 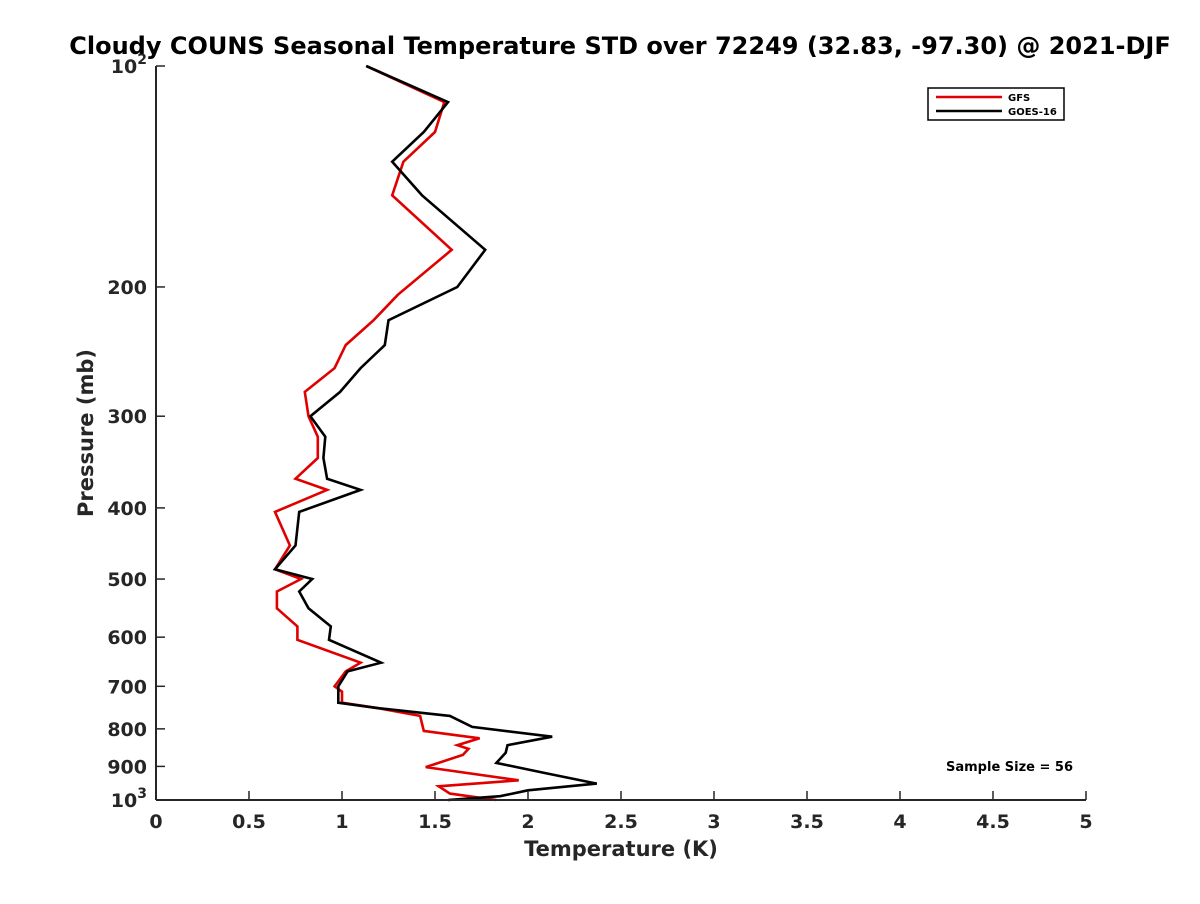 I want to click on y-tick-label-base: 600, so click(x=127, y=638).